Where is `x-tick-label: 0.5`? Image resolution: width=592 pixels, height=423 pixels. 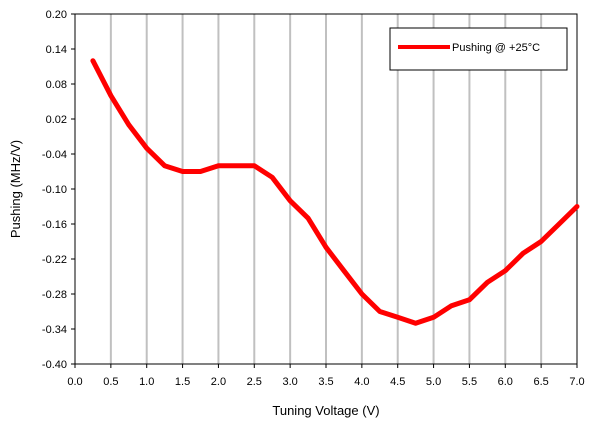
x-tick-label: 0.5 is located at coordinates (110, 382).